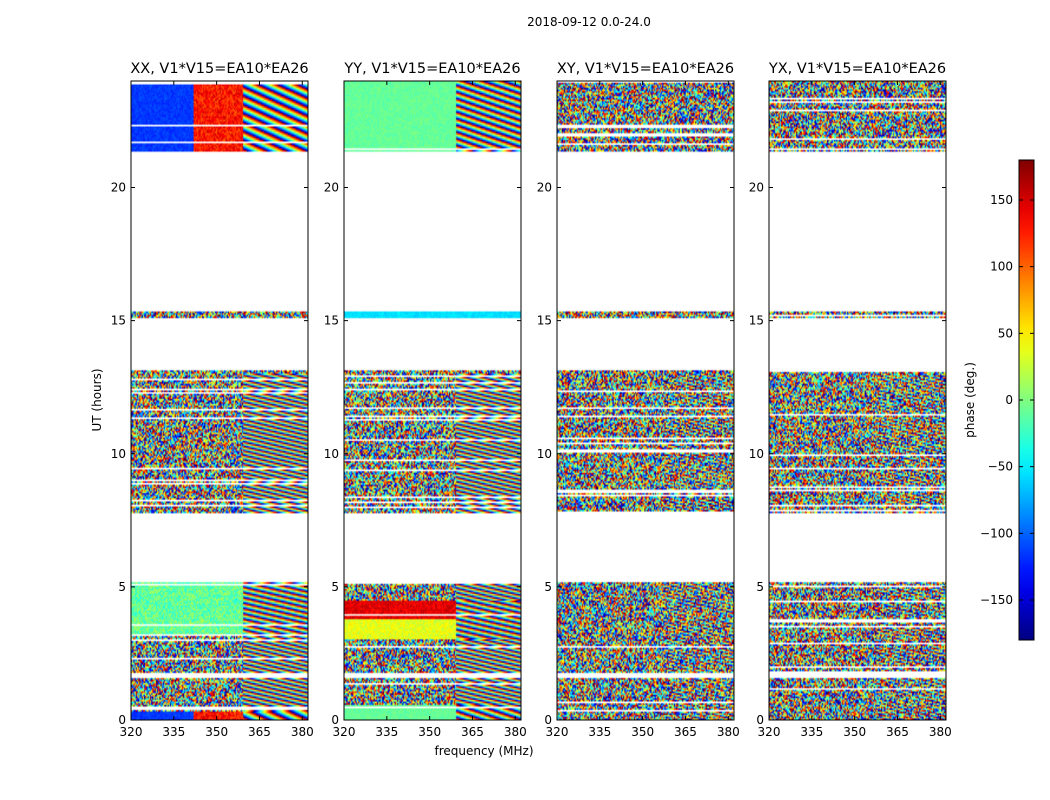 This screenshot has width=1050, height=800. I want to click on colorbar-tick-label: 150, so click(1001, 200).